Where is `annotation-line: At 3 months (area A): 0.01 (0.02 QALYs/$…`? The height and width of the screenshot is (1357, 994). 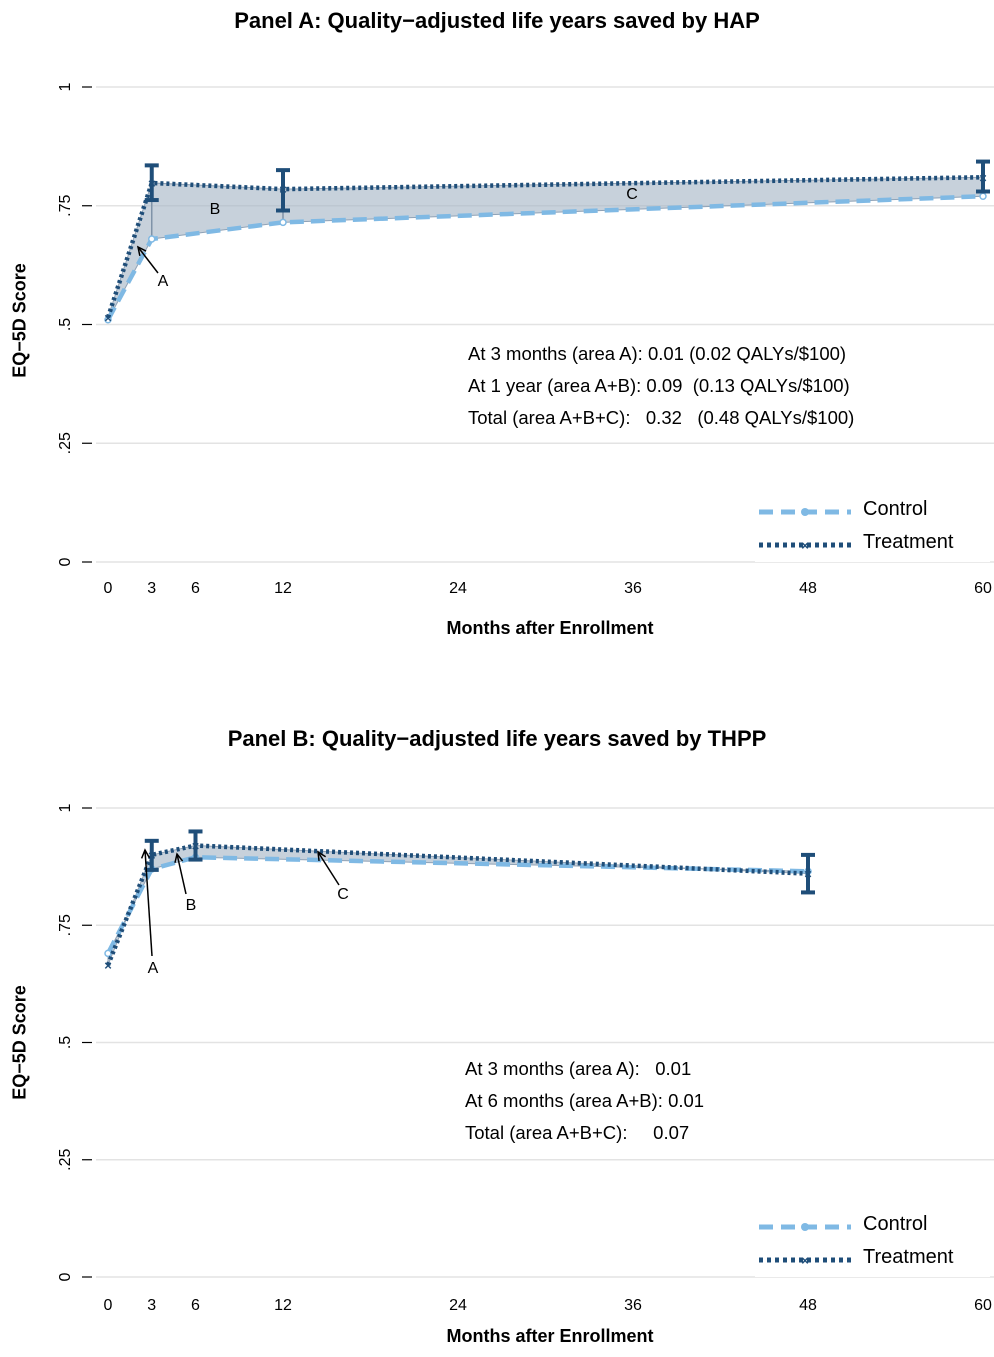
annotation-line: At 3 months (area A): 0.01 (0.02 QALYs/$… is located at coordinates (657, 353).